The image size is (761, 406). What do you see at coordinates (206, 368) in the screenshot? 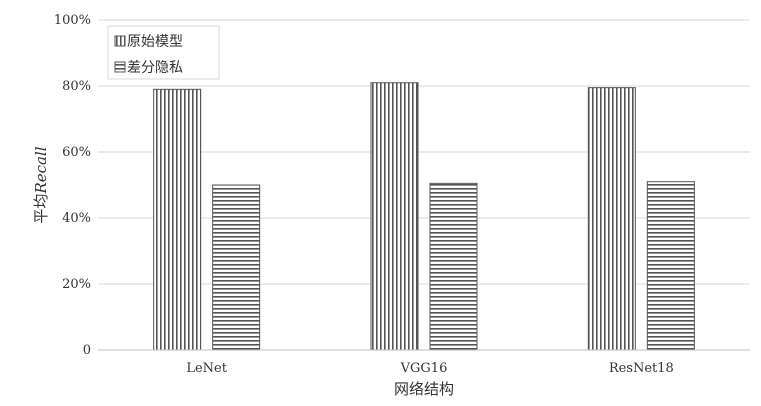
I see `x-tick-label: LeNet` at bounding box center [206, 368].